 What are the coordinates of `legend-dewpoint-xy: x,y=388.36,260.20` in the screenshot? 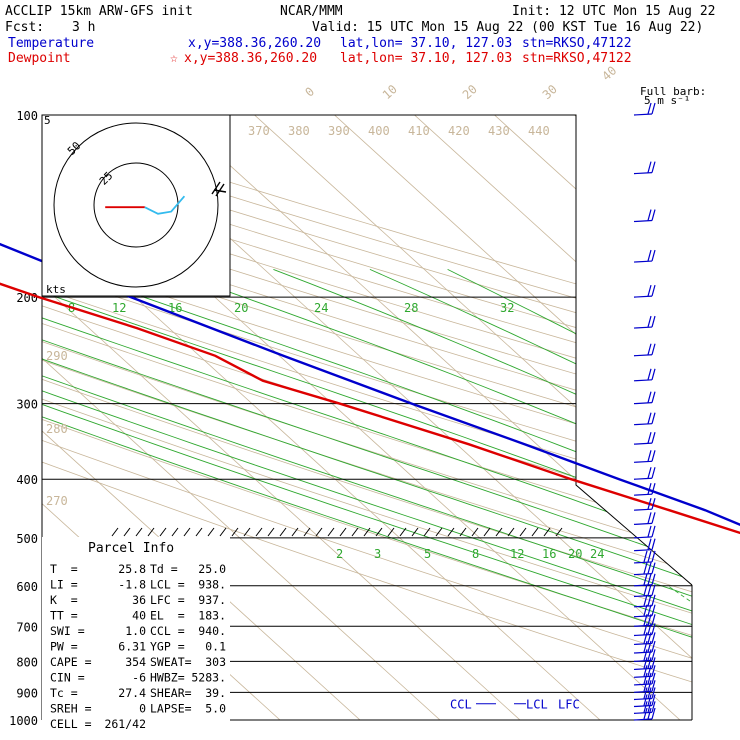 It's located at (250, 58).